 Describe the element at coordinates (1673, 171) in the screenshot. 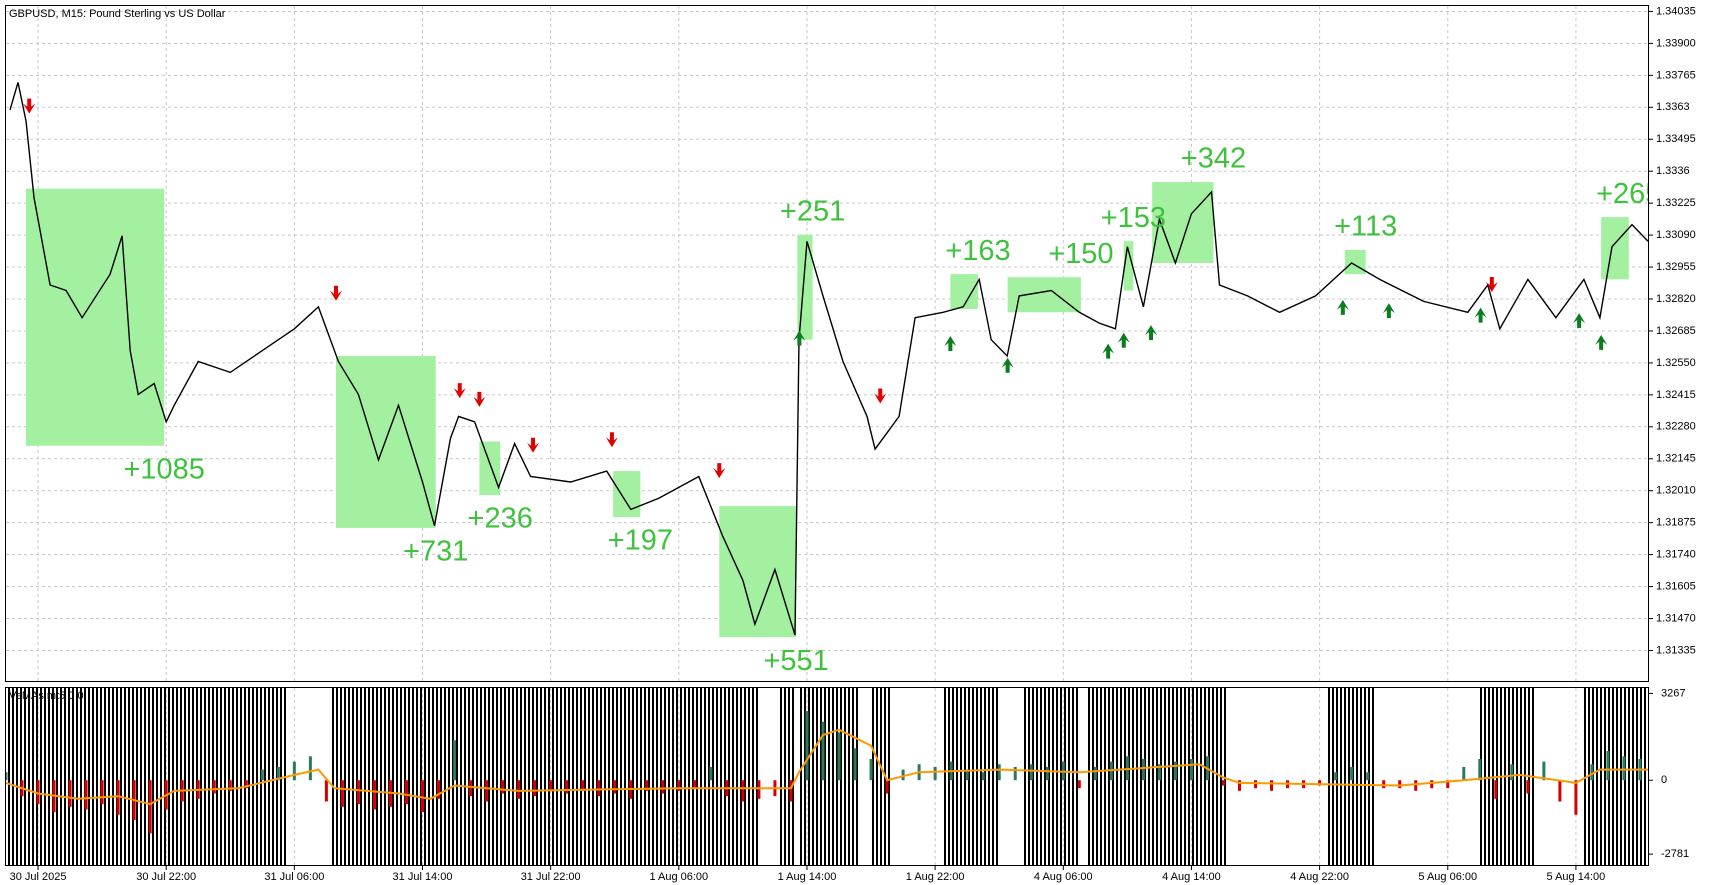

I see `y-tick-label: 1.3336` at that location.